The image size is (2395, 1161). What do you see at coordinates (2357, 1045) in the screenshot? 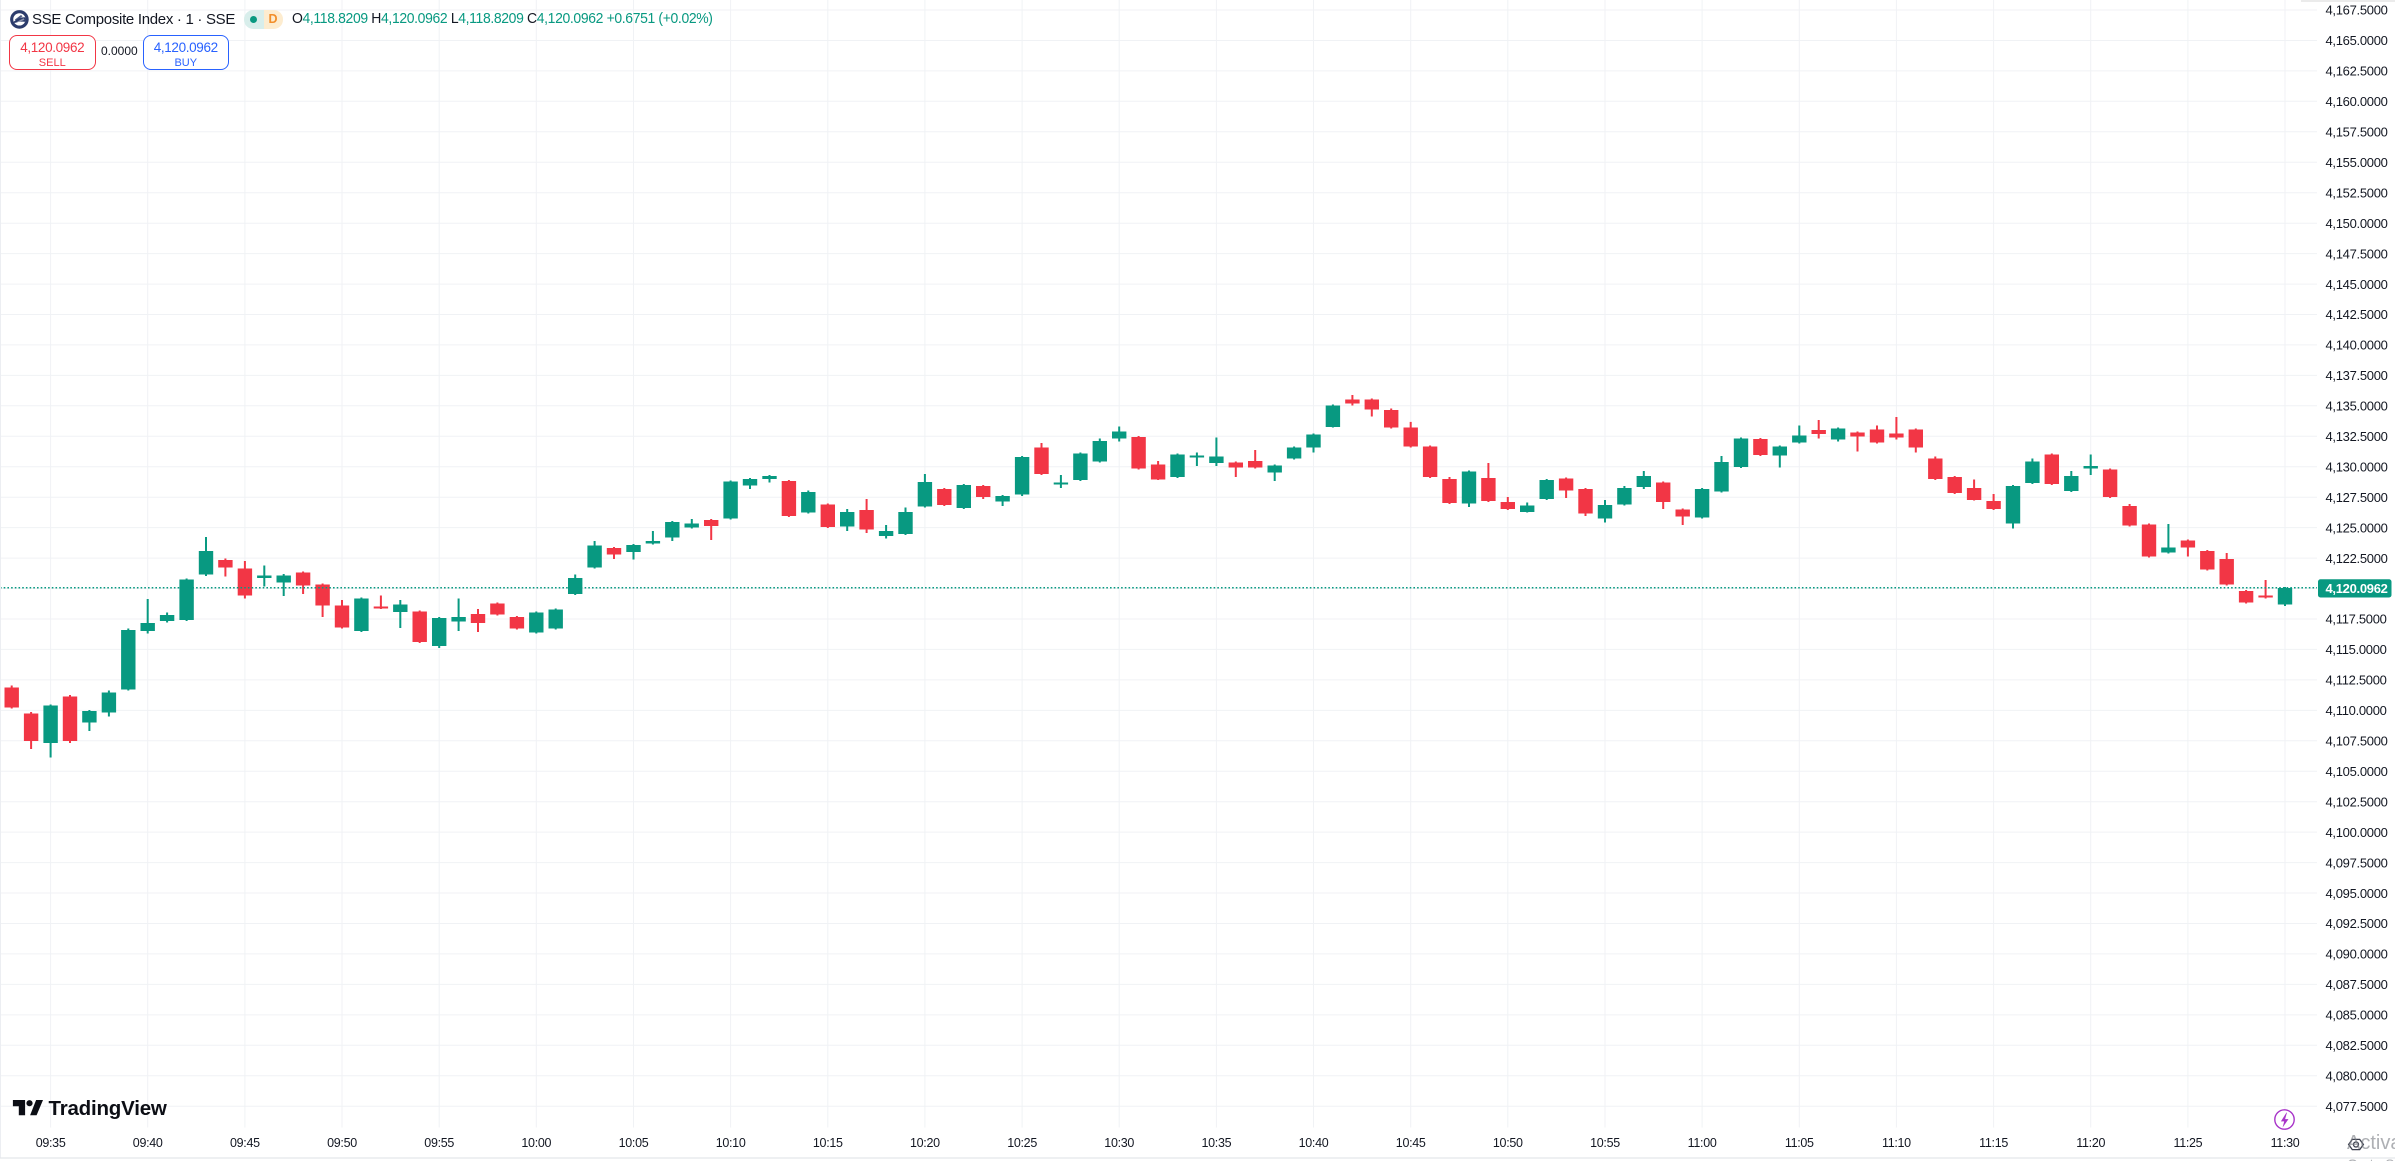
I see `svg-text: 4,082.5000` at bounding box center [2357, 1045].